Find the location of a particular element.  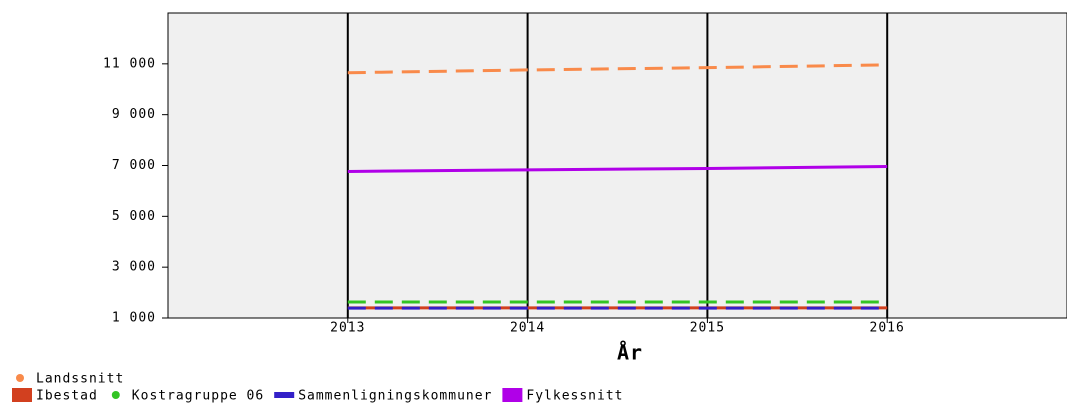

legend-label: Ibestad is located at coordinates (67, 396).